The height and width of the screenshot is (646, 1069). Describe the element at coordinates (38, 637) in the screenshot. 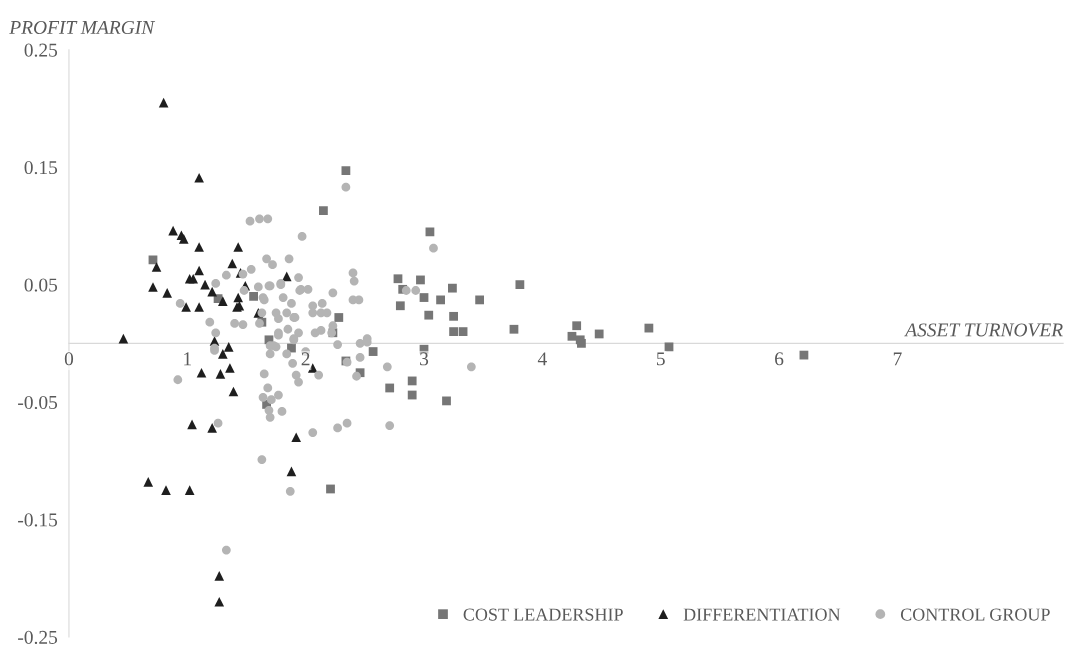

I see `y-tick-label: -0.25` at that location.